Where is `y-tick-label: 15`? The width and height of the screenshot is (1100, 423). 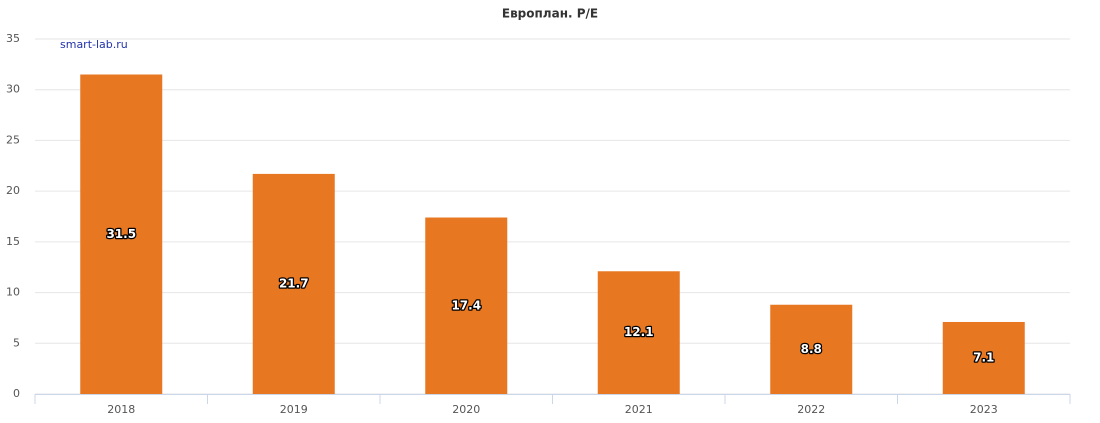
y-tick-label: 15 is located at coordinates (13, 241).